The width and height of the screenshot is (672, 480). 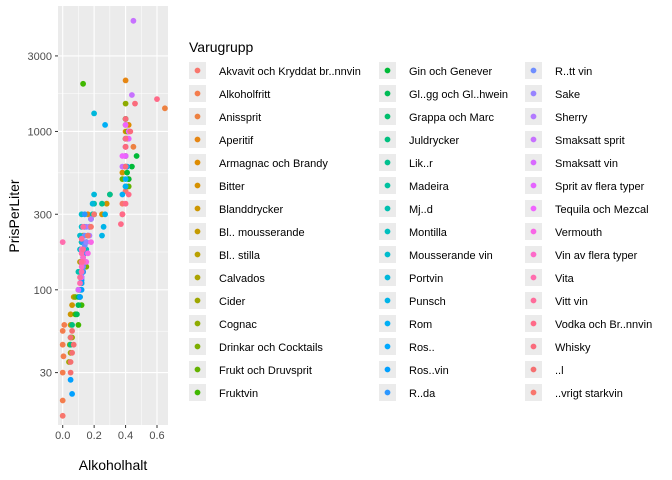 I want to click on legend-label: Calvados, so click(x=242, y=279).